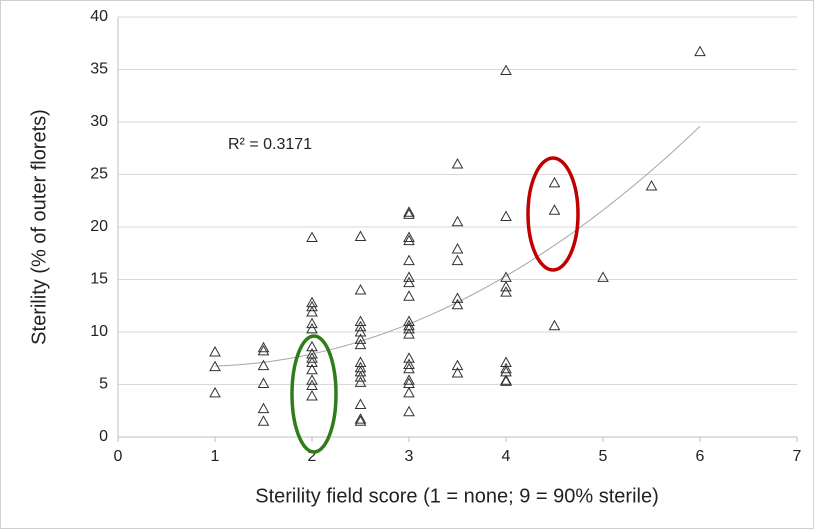 The width and height of the screenshot is (814, 529). I want to click on x-tick-label: 3, so click(409, 456).